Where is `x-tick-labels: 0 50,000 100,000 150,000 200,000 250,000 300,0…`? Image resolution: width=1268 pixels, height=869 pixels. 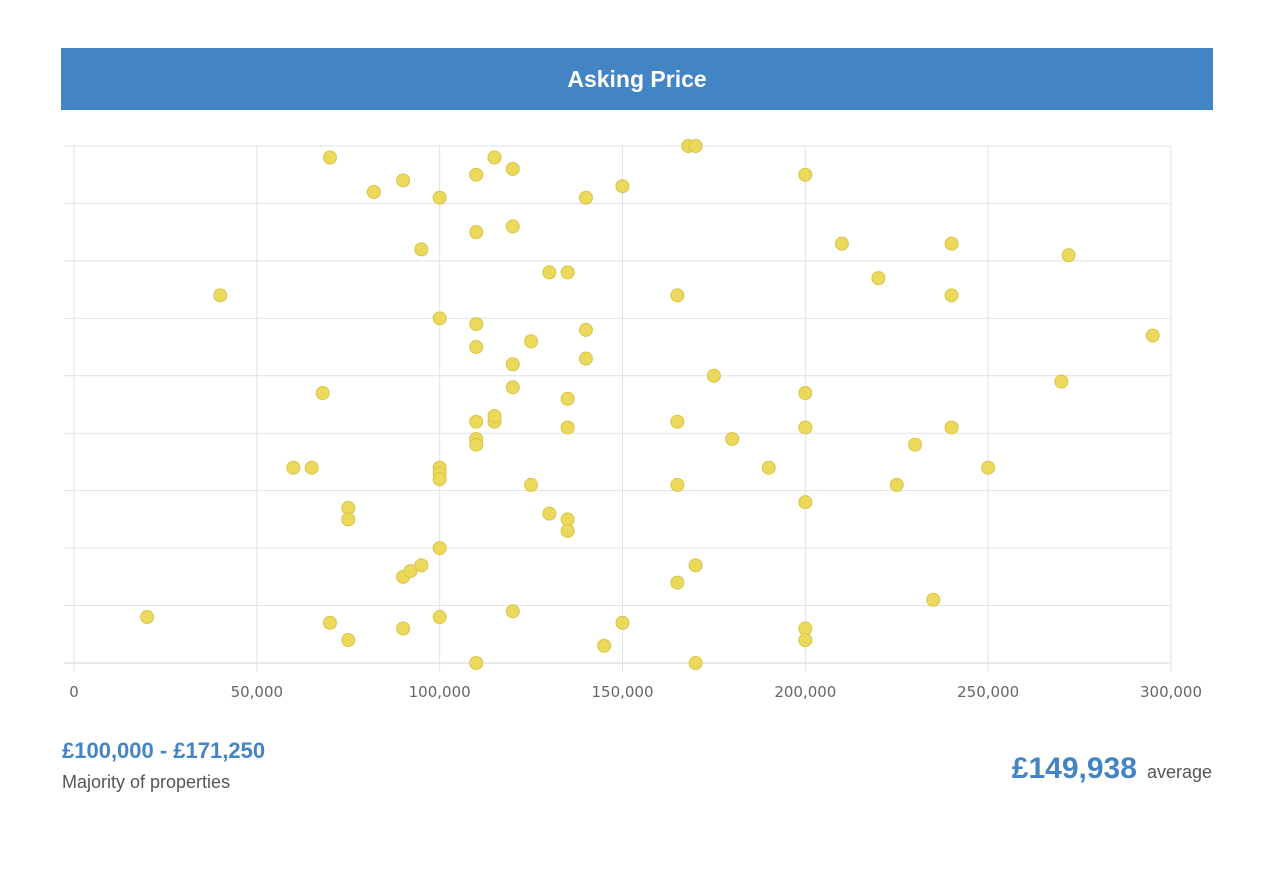
x-tick-labels: 0 50,000 100,000 150,000 200,000 250,000 300,0… is located at coordinates (635, 692).